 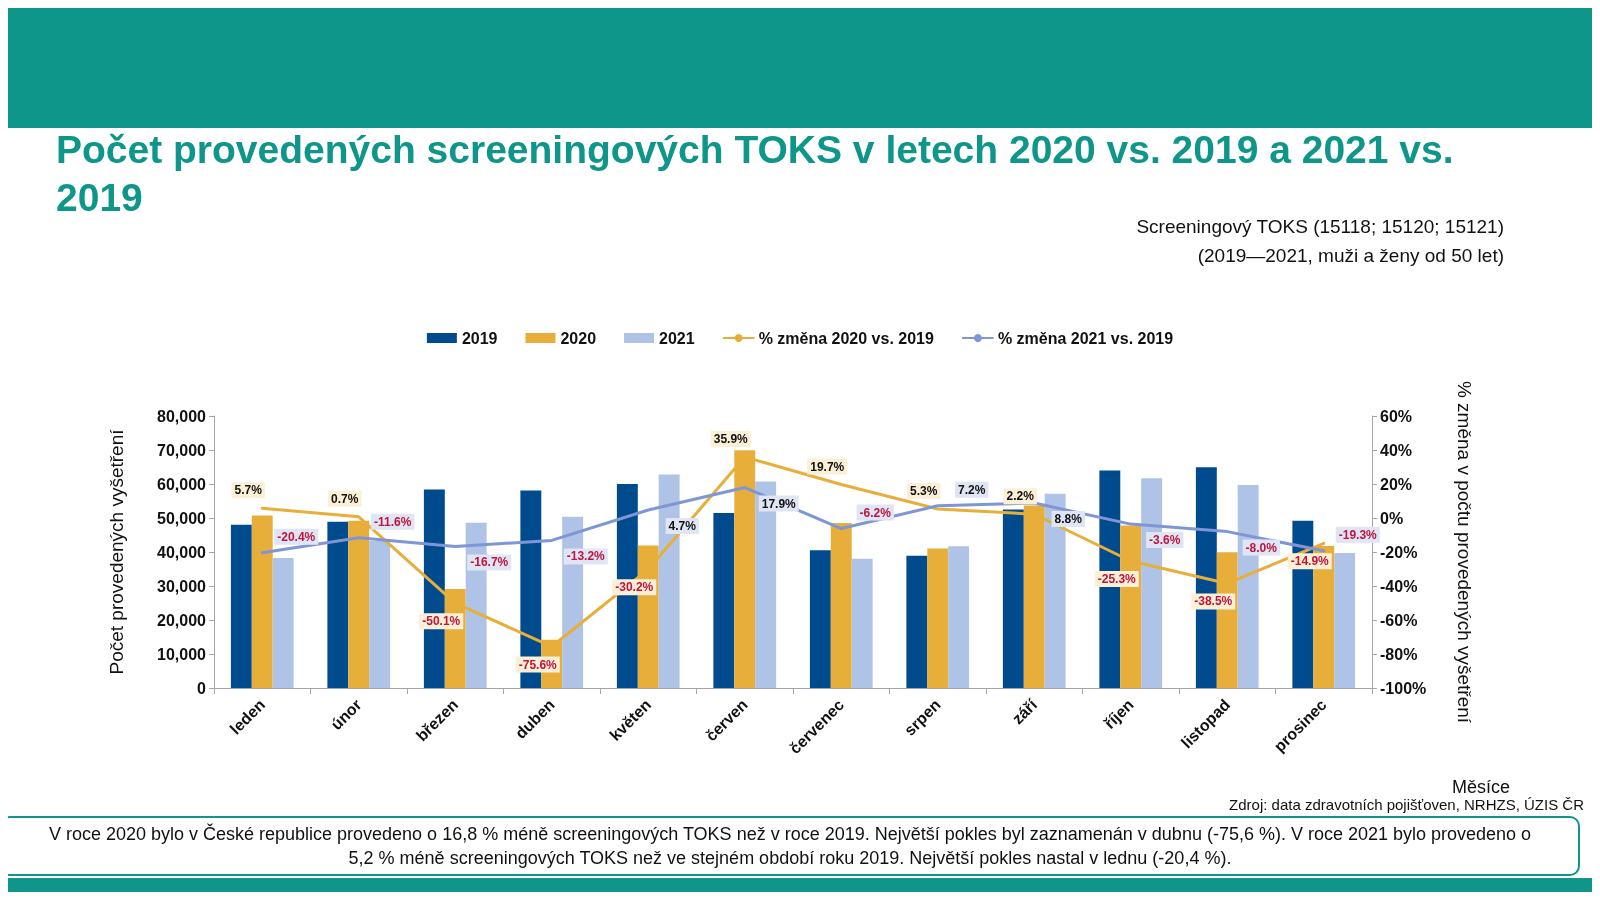 I want to click on data-label: -11.6%, so click(x=393, y=521).